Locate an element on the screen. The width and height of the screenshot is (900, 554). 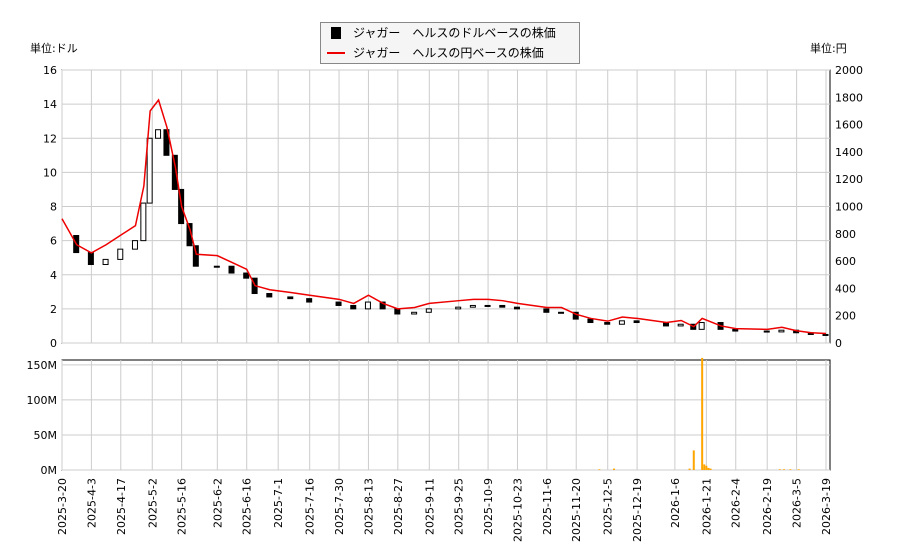
y-tick-label-jpy: 400 is located at coordinates (845, 288).